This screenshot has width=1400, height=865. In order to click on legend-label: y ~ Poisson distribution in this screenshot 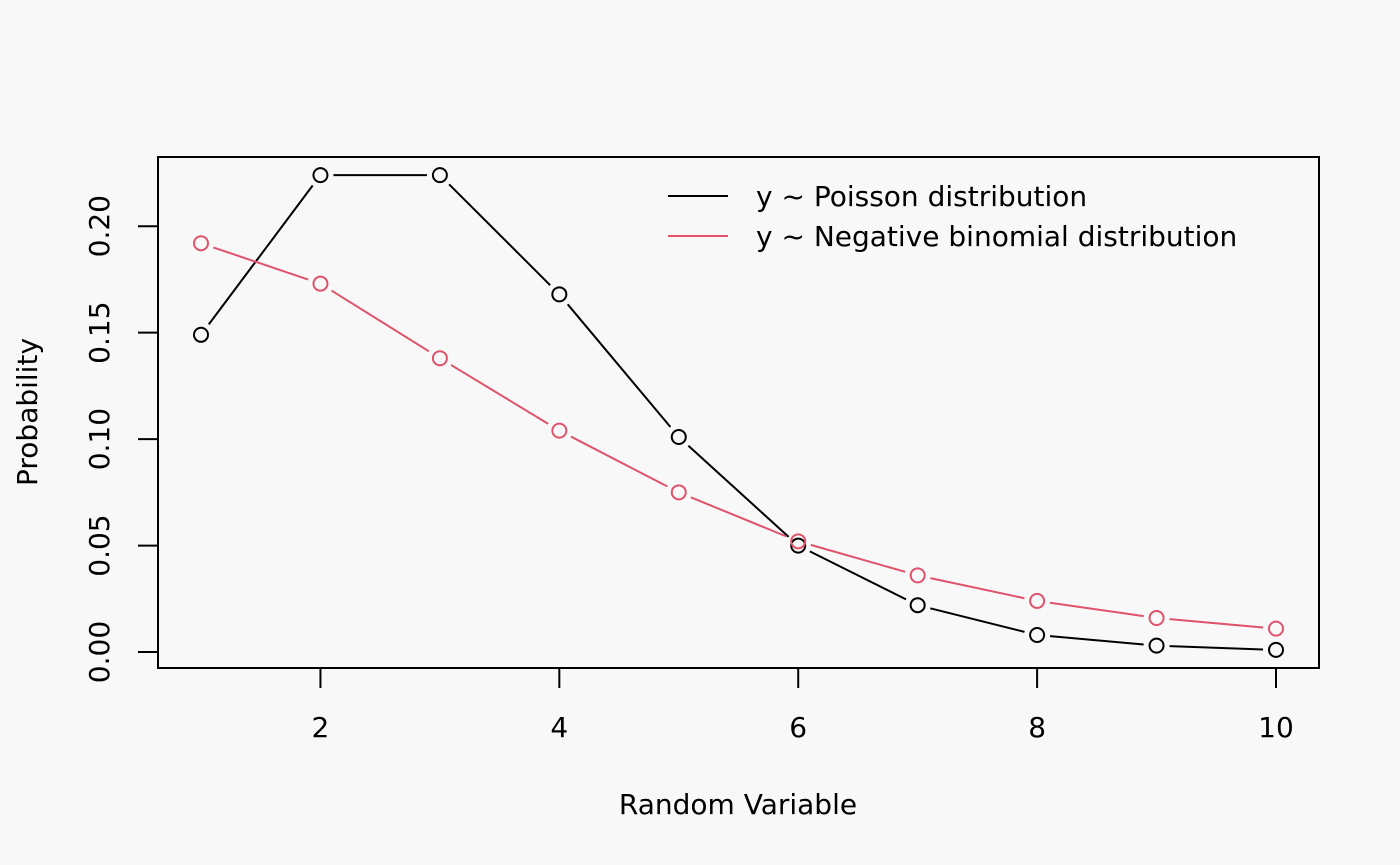, I will do `click(921, 196)`.